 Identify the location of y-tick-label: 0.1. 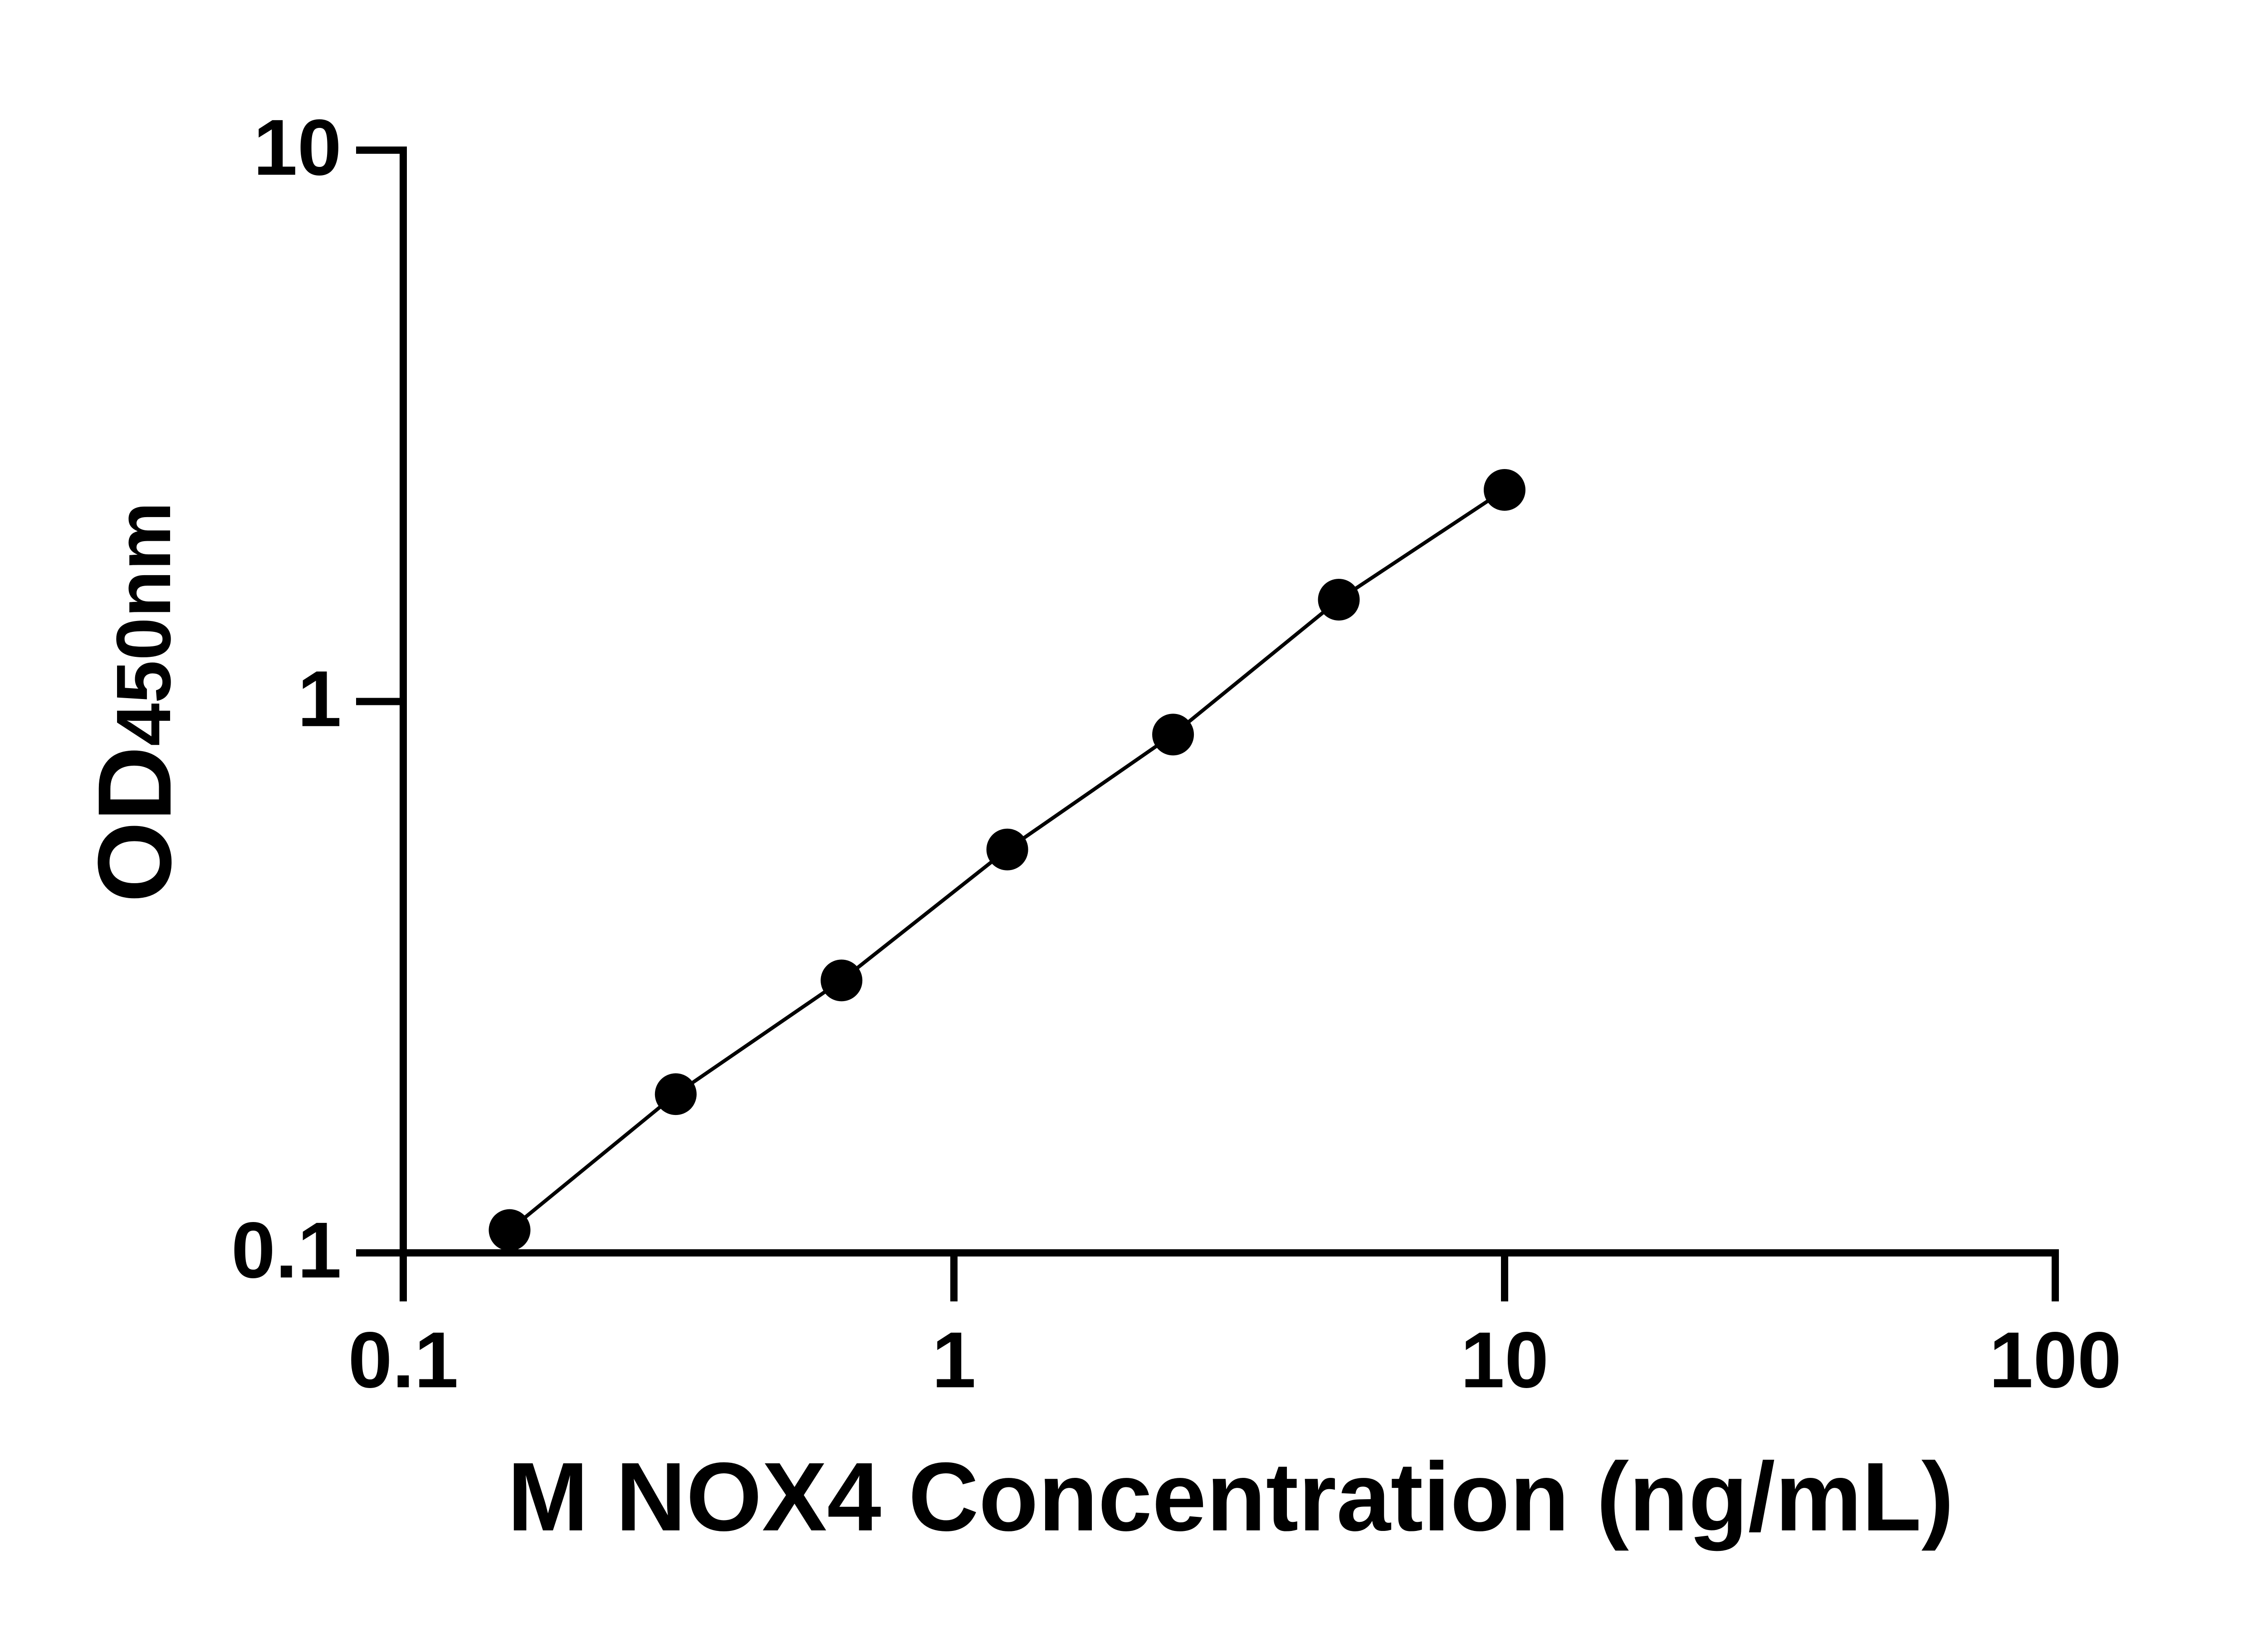
(286, 1250).